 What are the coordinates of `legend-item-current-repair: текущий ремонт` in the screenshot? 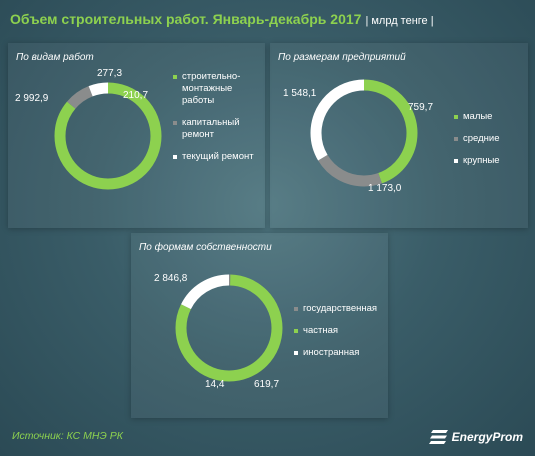 It's located at (213, 157).